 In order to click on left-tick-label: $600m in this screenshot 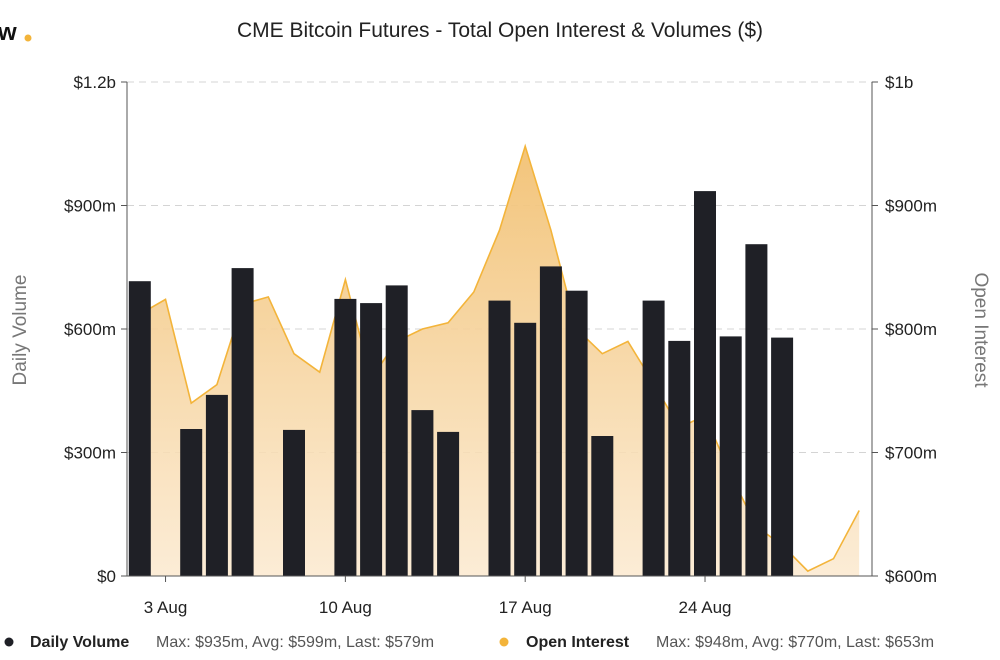, I will do `click(90, 329)`.